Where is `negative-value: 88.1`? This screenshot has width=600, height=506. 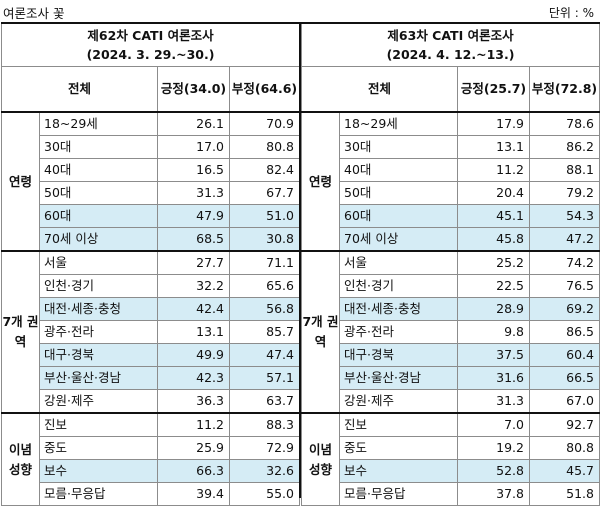
negative-value: 88.1 is located at coordinates (564, 170).